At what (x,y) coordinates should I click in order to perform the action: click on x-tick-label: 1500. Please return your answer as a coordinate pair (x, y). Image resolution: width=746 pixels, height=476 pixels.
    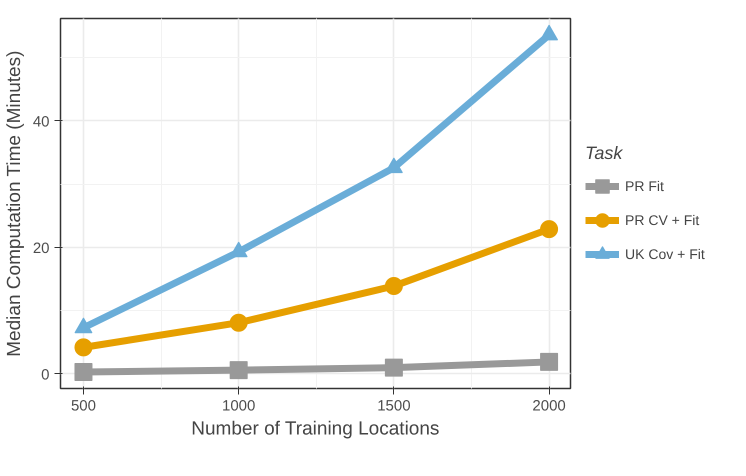
    Looking at the image, I should click on (394, 406).